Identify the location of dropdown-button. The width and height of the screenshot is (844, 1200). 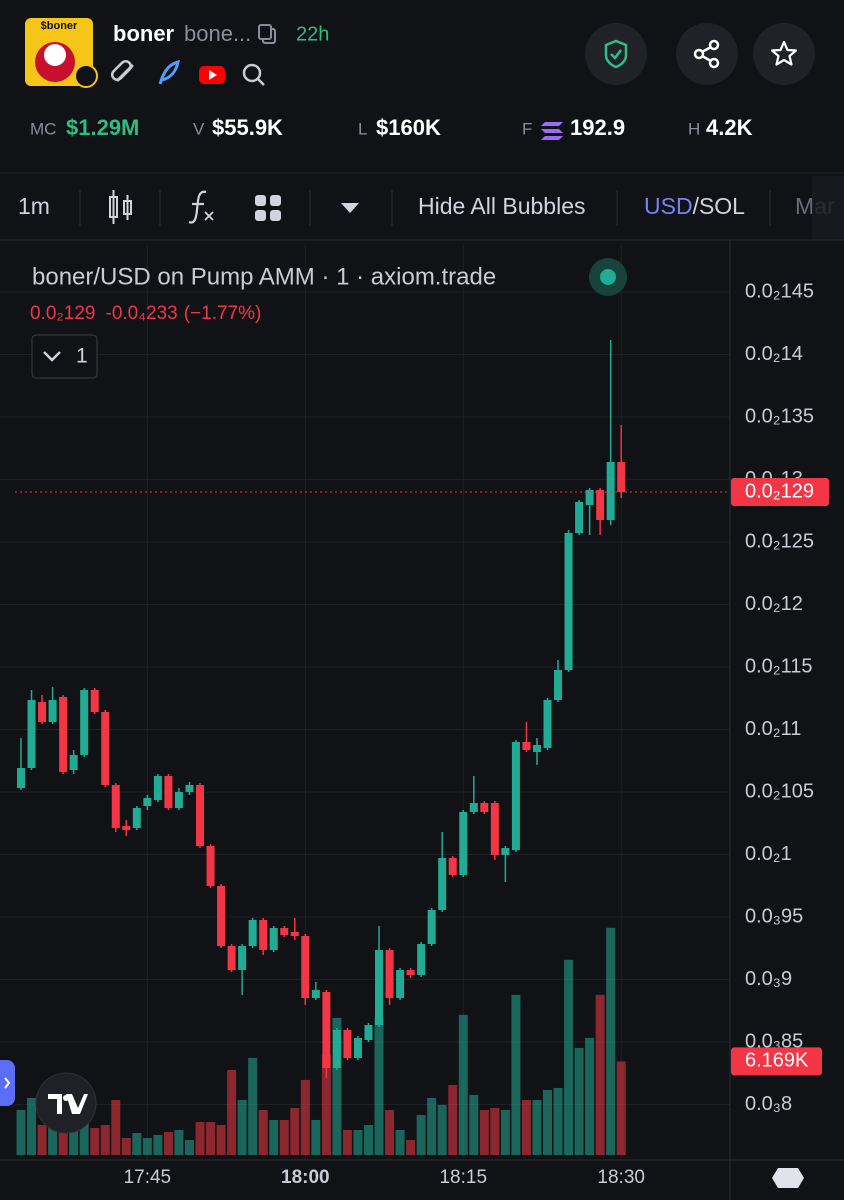
(350, 208).